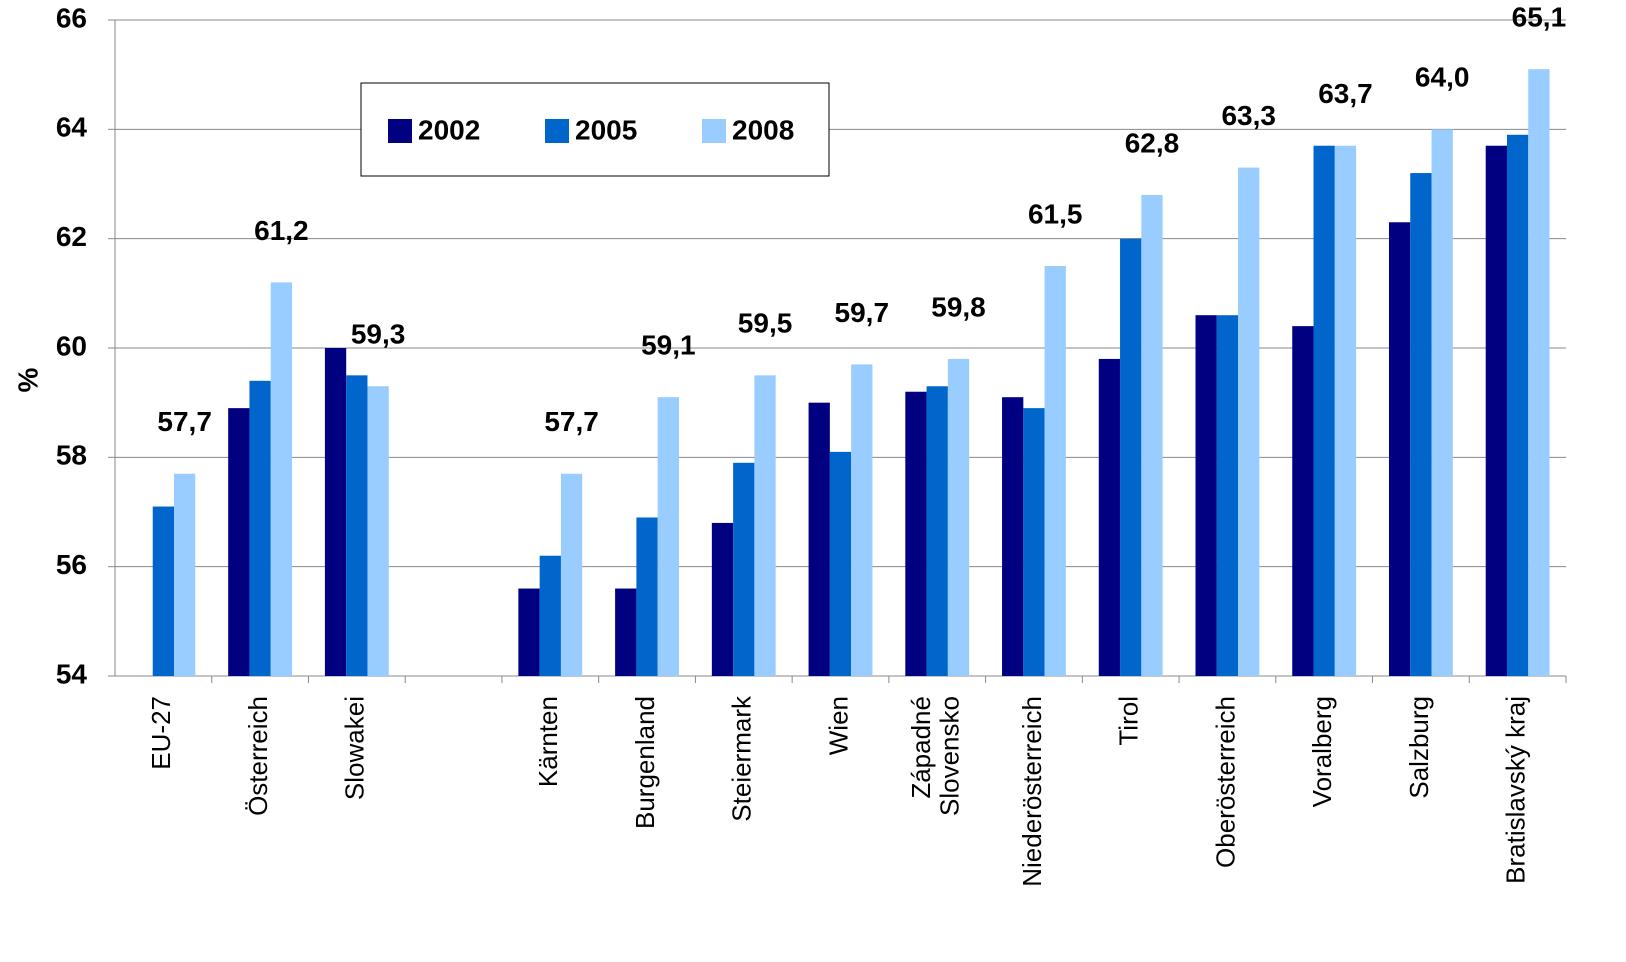 This screenshot has width=1626, height=962. Describe the element at coordinates (1129, 721) in the screenshot. I see `x-tick-label: Tirol` at that location.